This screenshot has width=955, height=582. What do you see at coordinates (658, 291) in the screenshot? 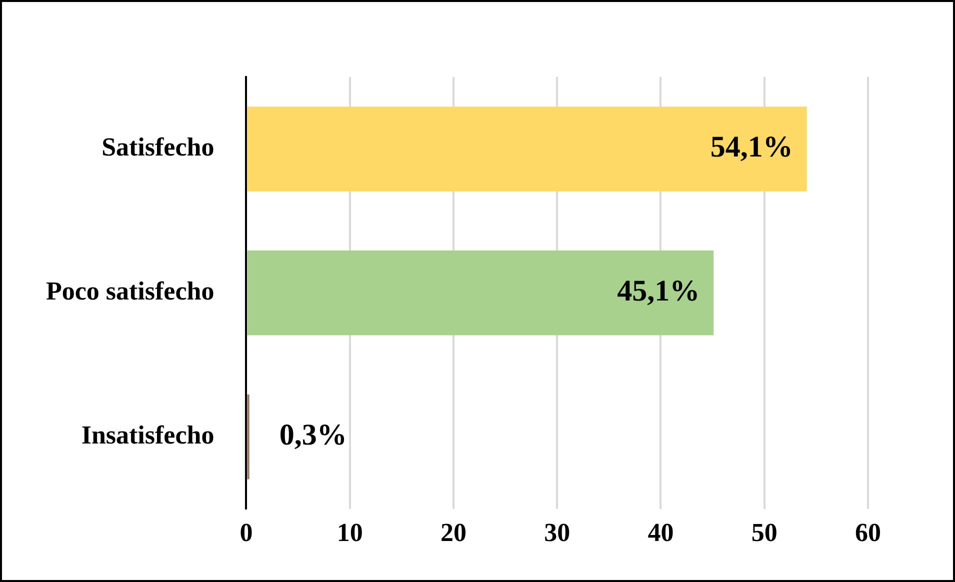
I see `data-label: 45,1%` at bounding box center [658, 291].